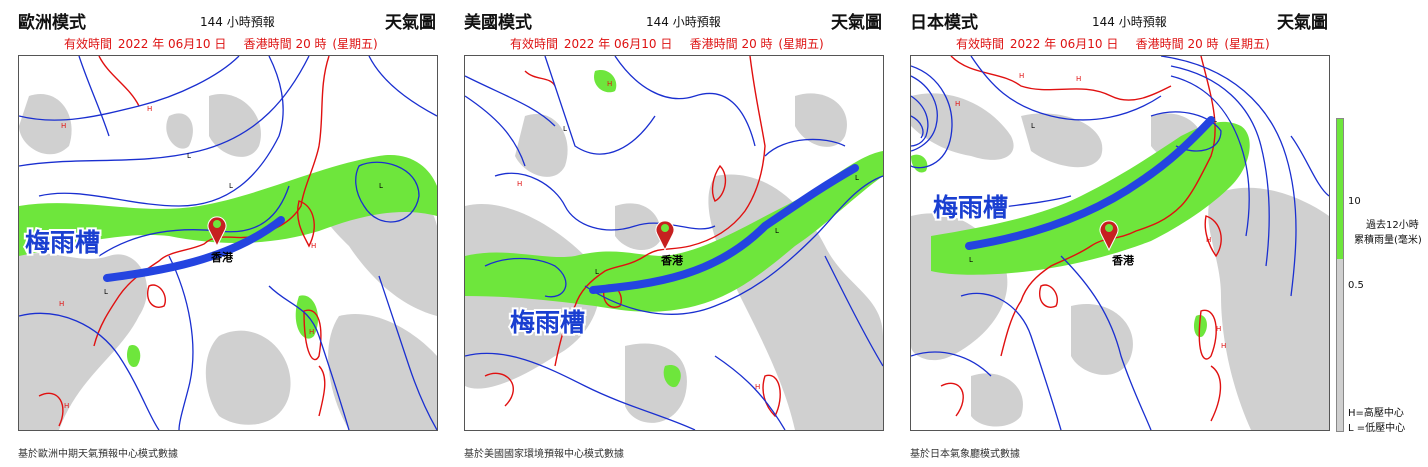  I want to click on legend-low-centre: L =低壓中心, so click(1377, 428).